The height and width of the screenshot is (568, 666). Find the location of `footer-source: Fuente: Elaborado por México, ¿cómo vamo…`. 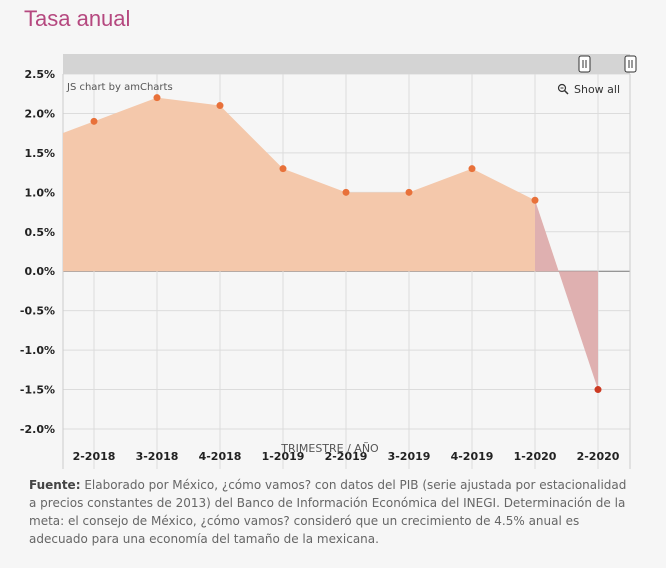

footer-source: Fuente: Elaborado por México, ¿cómo vamo… is located at coordinates (329, 512).